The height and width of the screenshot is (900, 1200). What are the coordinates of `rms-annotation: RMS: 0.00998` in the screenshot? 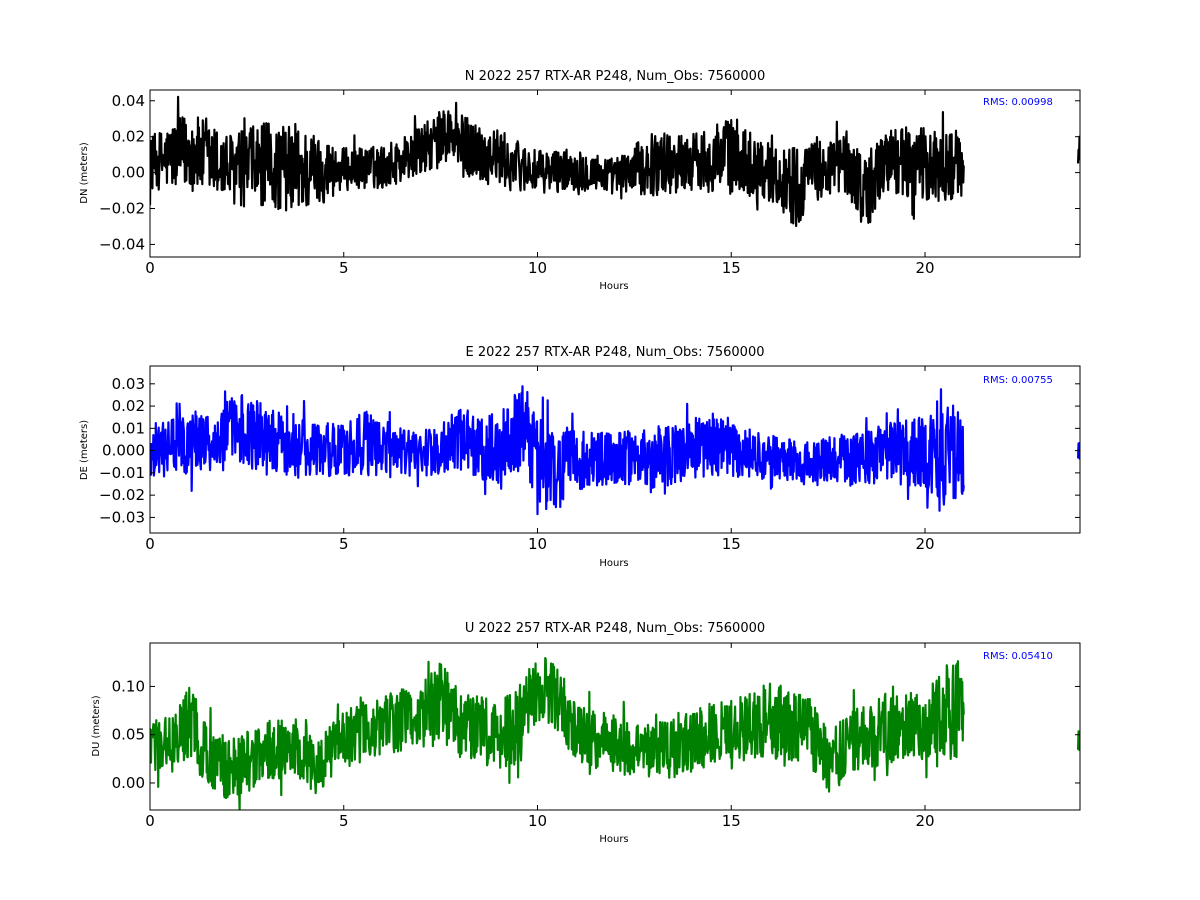 It's located at (1018, 102).